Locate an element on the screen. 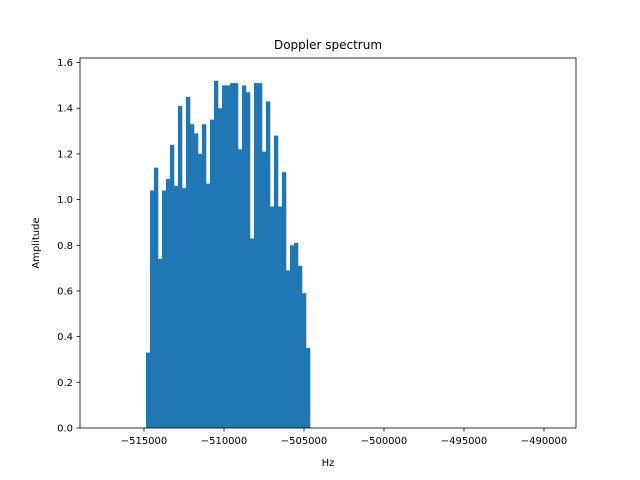 Image resolution: width=640 pixels, height=480 pixels. x-axis-label: Hz is located at coordinates (328, 463).